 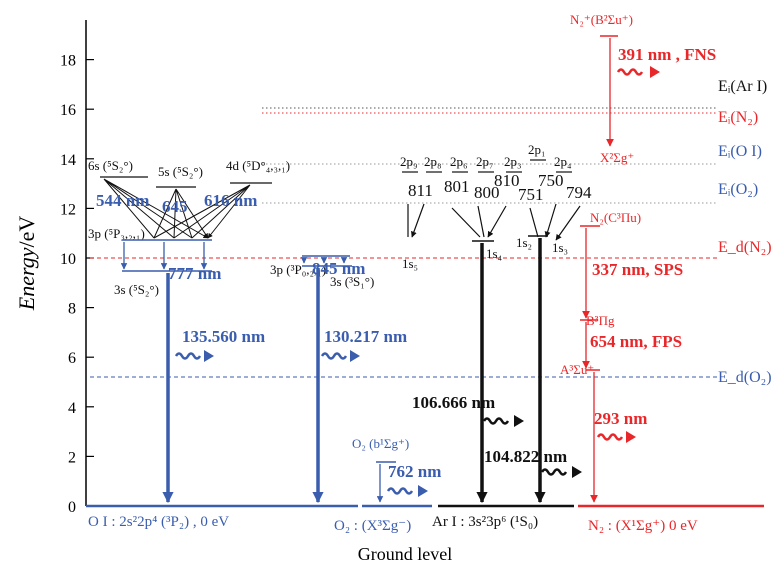 I want to click on oi-ground-label: O I : 2s²2p⁴ (³P₂) , 0 eV, so click(x=158, y=522).